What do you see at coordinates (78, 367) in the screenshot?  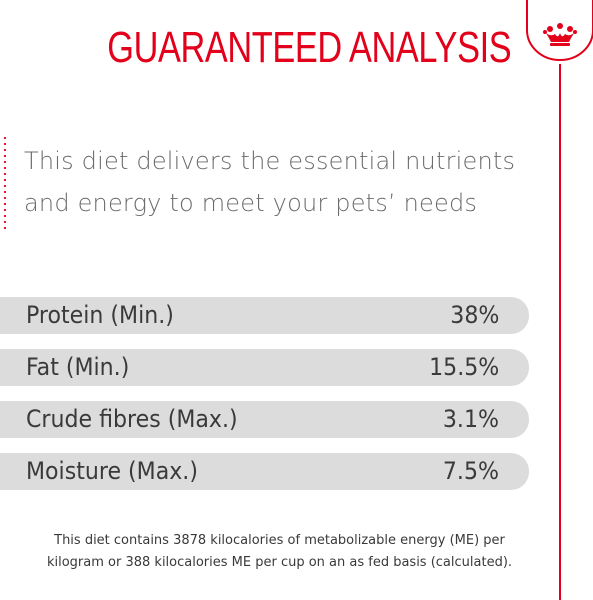 I see `nutrient-label: Fat (Min.)` at bounding box center [78, 367].